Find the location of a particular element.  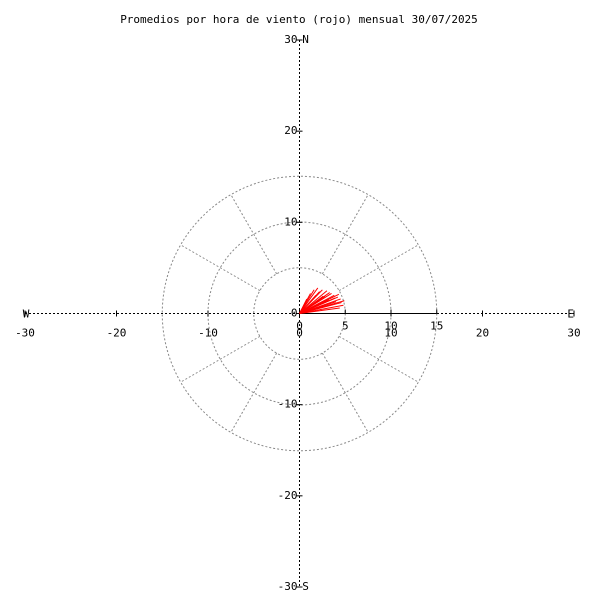

y-tick-label: 0 is located at coordinates (294, 313).